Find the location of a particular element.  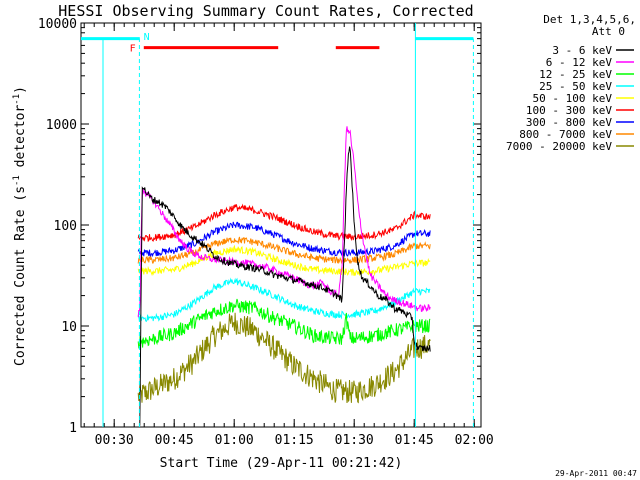

x-tick-label: 00:30 is located at coordinates (114, 440).